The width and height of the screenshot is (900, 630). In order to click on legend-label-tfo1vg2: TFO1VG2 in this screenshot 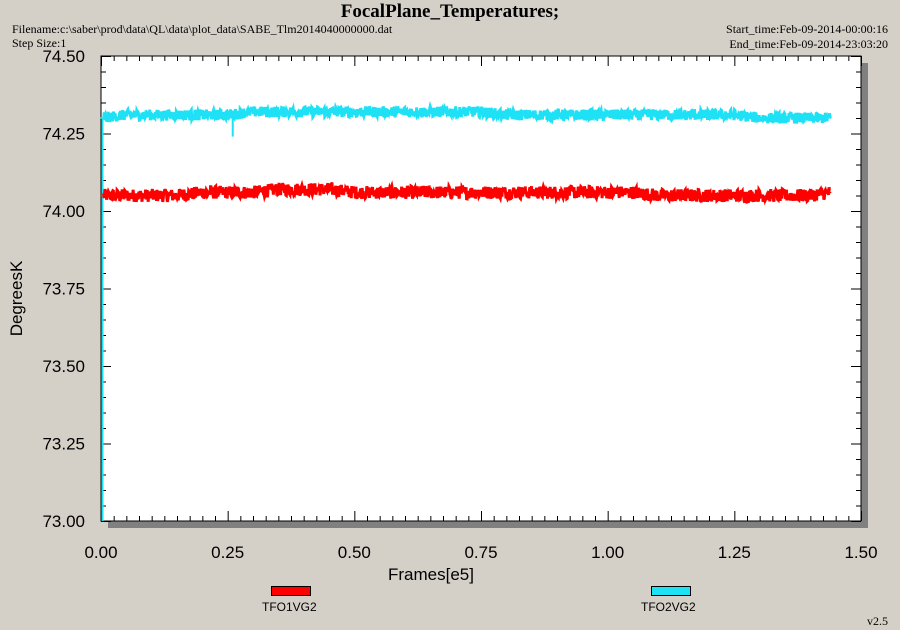, I will do `click(289, 607)`.